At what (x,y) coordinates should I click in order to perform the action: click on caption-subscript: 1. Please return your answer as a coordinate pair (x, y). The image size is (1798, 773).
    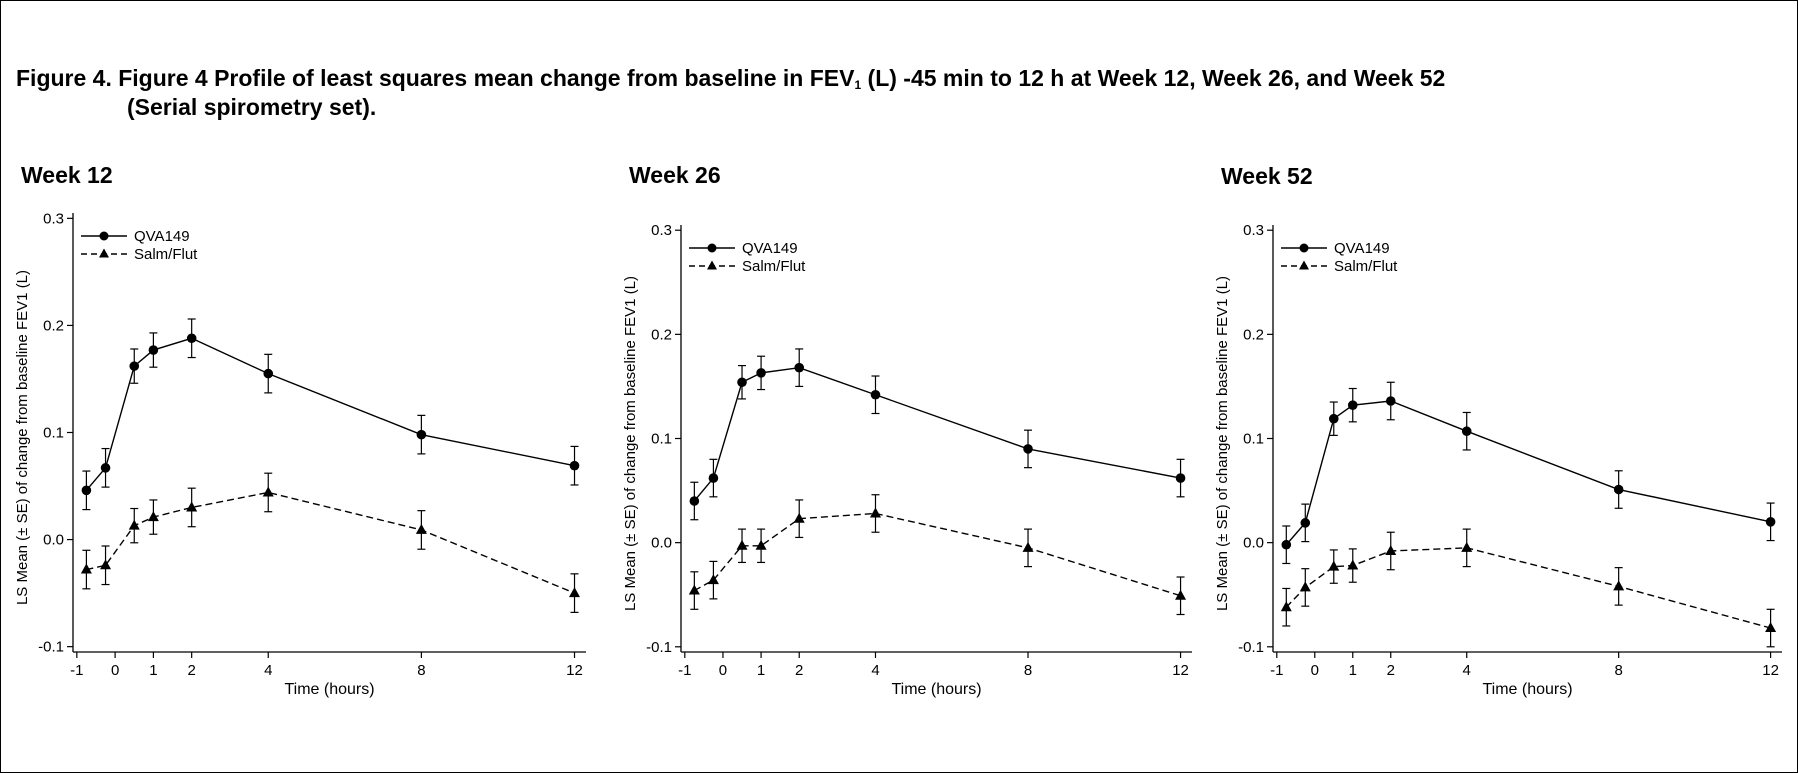
    Looking at the image, I should click on (858, 85).